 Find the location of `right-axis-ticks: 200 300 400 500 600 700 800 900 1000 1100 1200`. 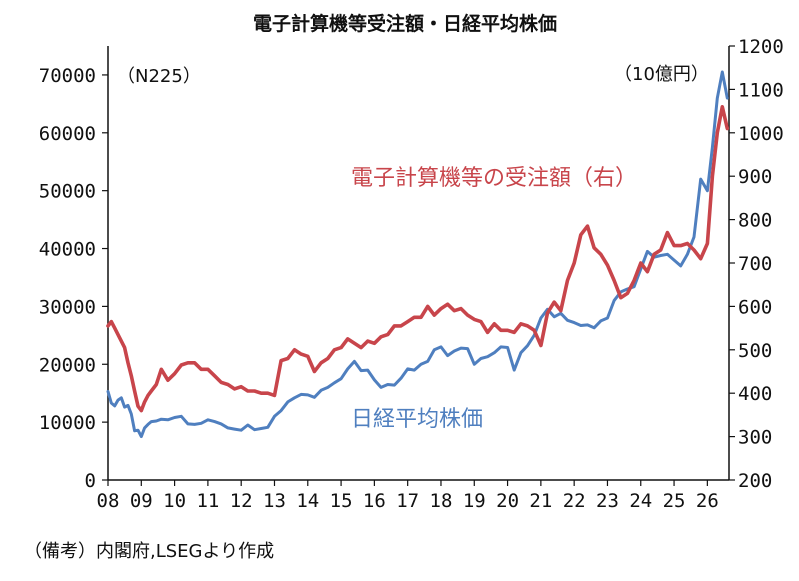

right-axis-ticks: 200 300 400 500 600 700 800 900 1000 1100 1200 is located at coordinates (756, 264).